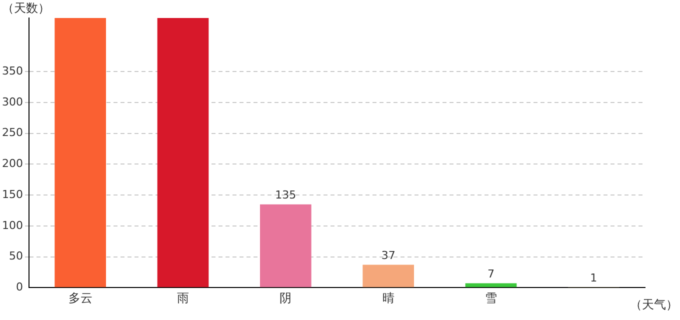 Image resolution: width=680 pixels, height=320 pixels. Describe the element at coordinates (12, 163) in the screenshot. I see `y-tick-label: 200` at that location.